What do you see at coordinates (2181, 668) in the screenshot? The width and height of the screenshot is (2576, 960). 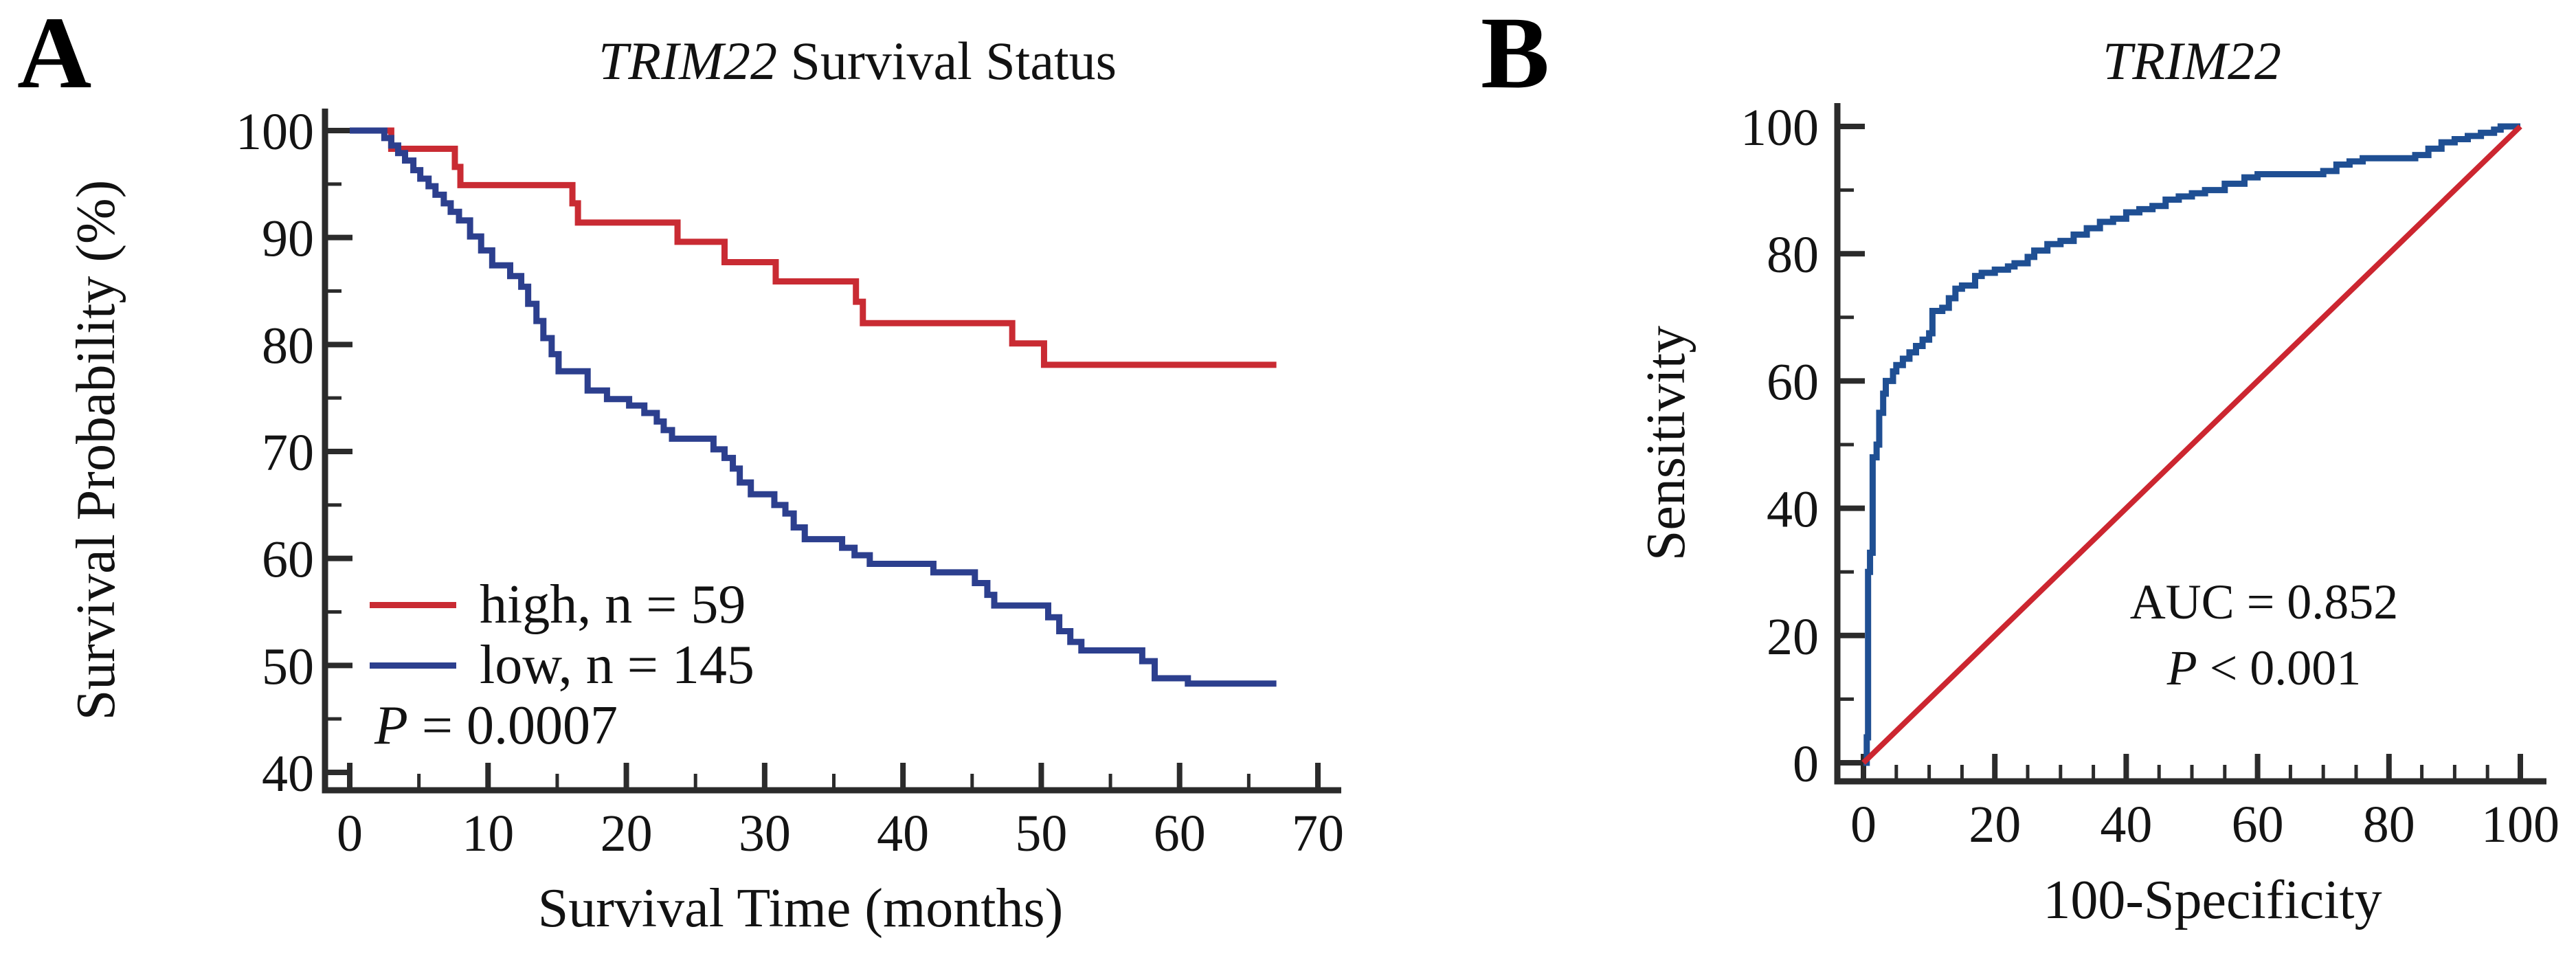 I see `p-symbol: P` at bounding box center [2181, 668].